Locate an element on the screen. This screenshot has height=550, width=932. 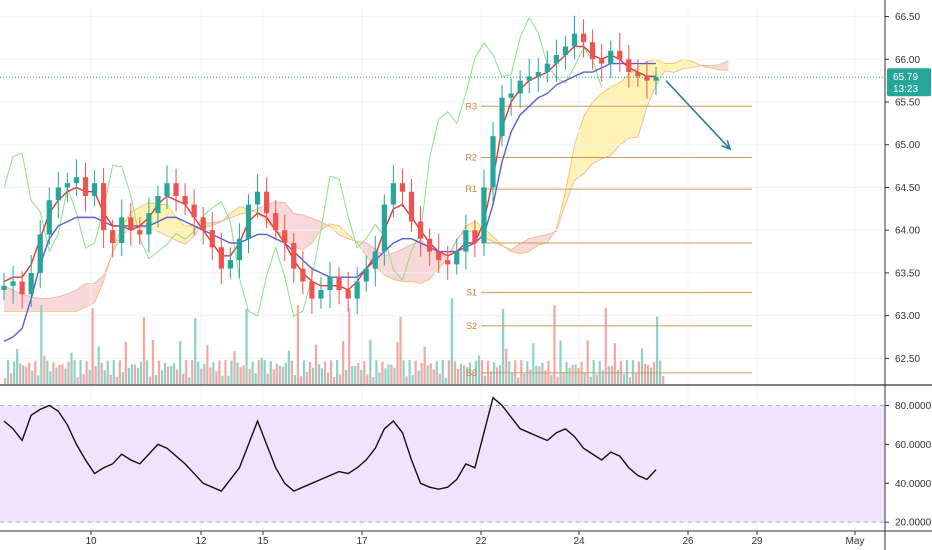
rsi-tick-label: 80.0000 is located at coordinates (913, 406).